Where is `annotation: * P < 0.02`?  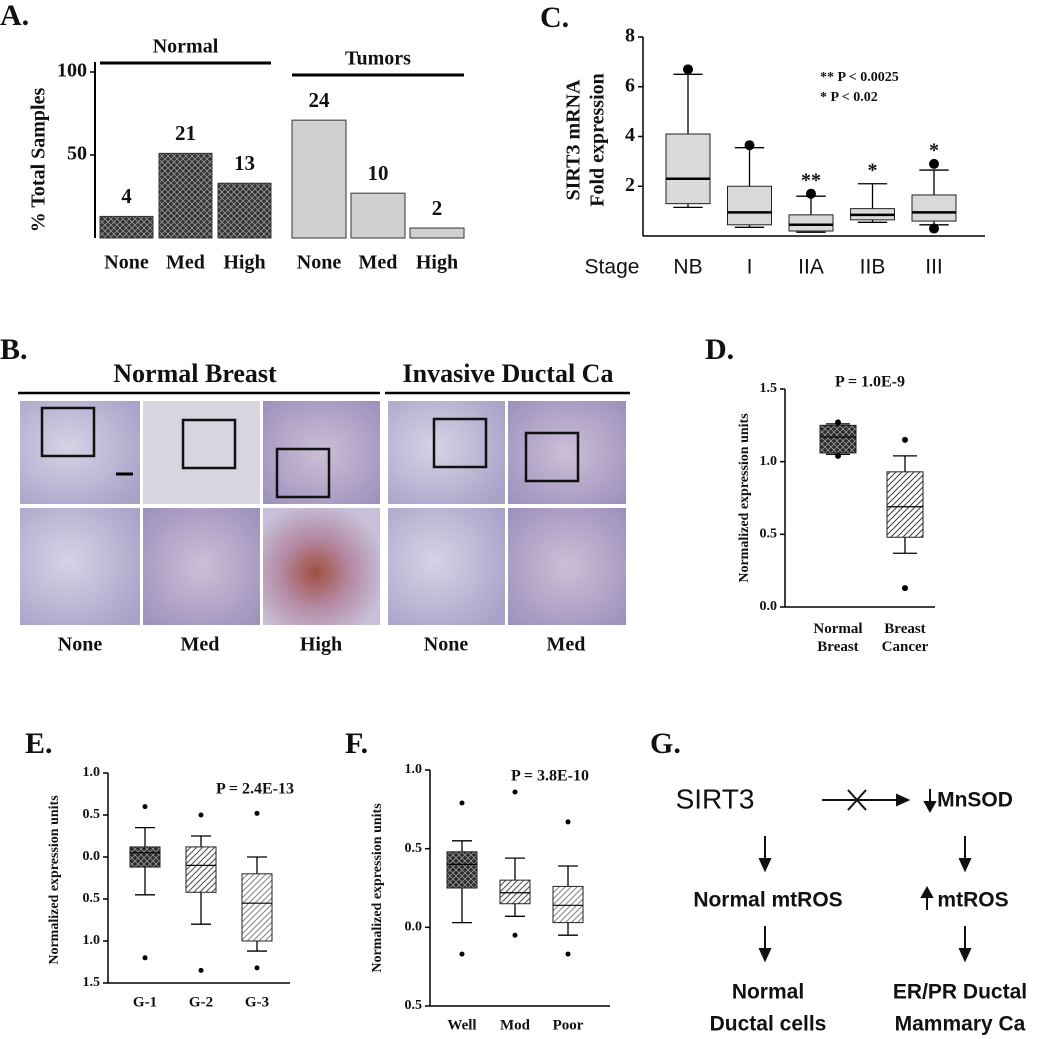 annotation: * P < 0.02 is located at coordinates (849, 97).